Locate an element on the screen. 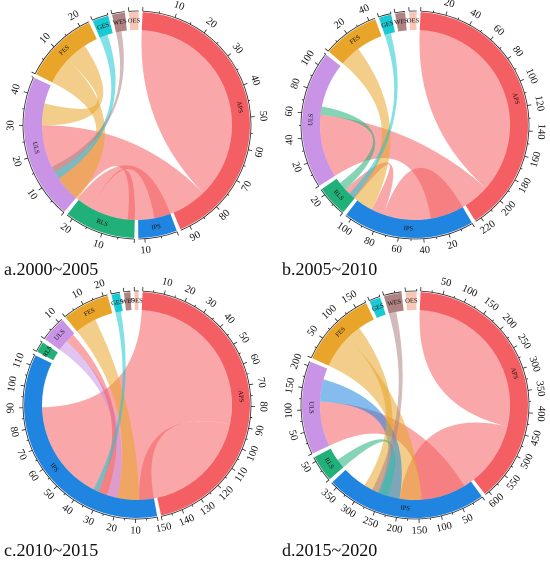  tick-label: 180 is located at coordinates (525, 185).